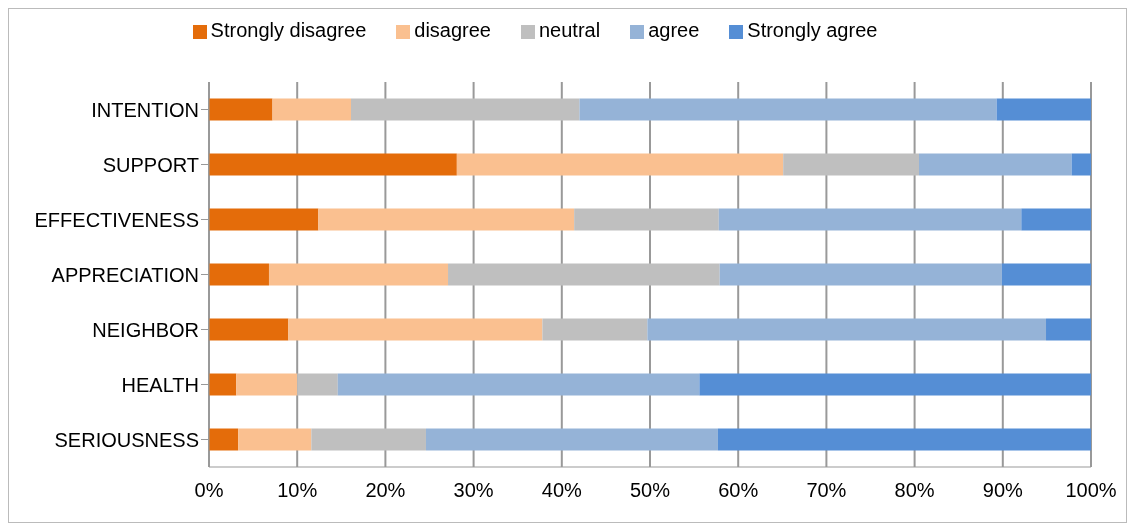 This screenshot has height=531, width=1135. What do you see at coordinates (145, 329) in the screenshot?
I see `y-tick-label: NEIGHBOR` at bounding box center [145, 329].